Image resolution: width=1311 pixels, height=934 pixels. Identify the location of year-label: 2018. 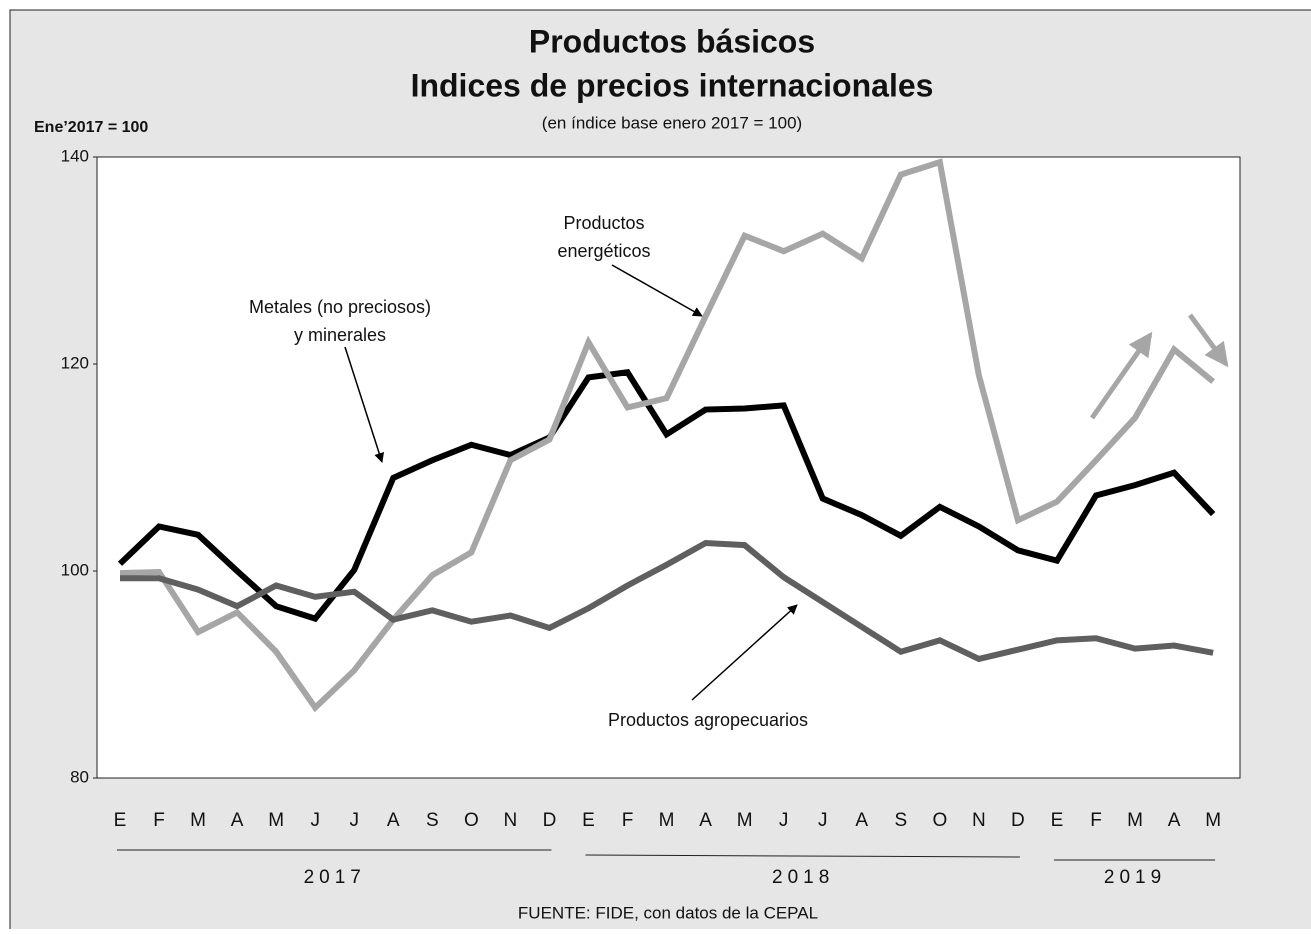
(803, 877).